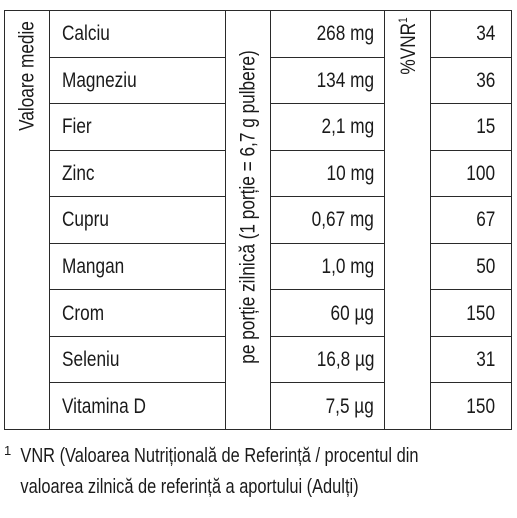 This screenshot has height=518, width=517. What do you see at coordinates (137, 266) in the screenshot?
I see `nutrient-name: Mangan` at bounding box center [137, 266].